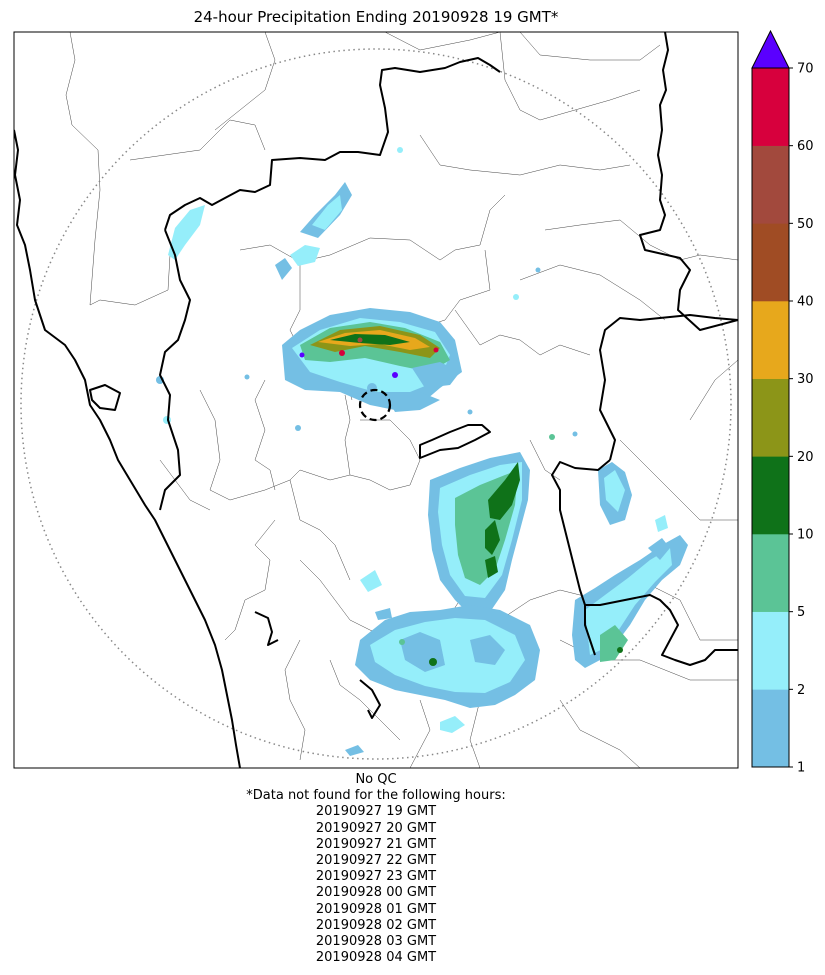 This screenshot has height=975, width=825. What do you see at coordinates (376, 877) in the screenshot?
I see `missing-hour-item: 20190927 23 GMT` at bounding box center [376, 877].